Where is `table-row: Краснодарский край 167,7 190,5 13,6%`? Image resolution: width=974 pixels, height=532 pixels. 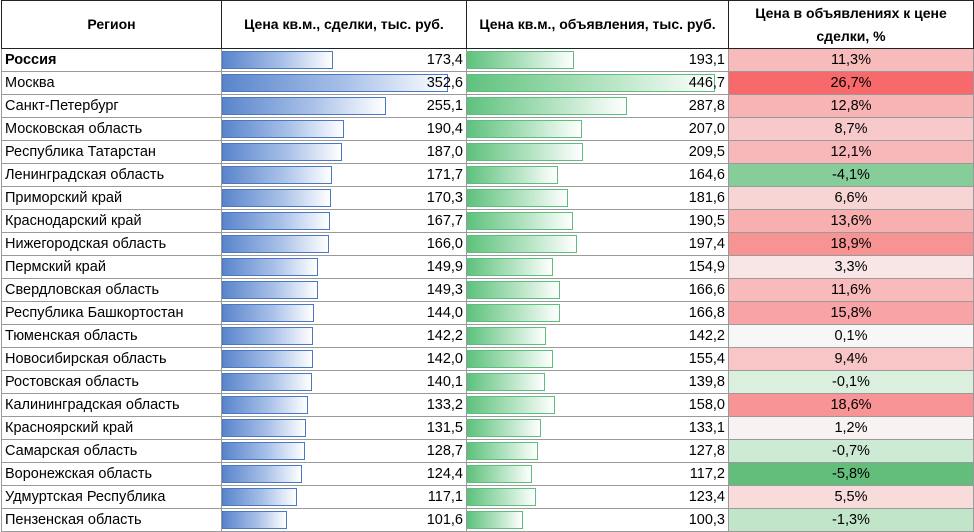
table-row: Краснодарский край 167,7 190,5 13,6% is located at coordinates (487, 221).